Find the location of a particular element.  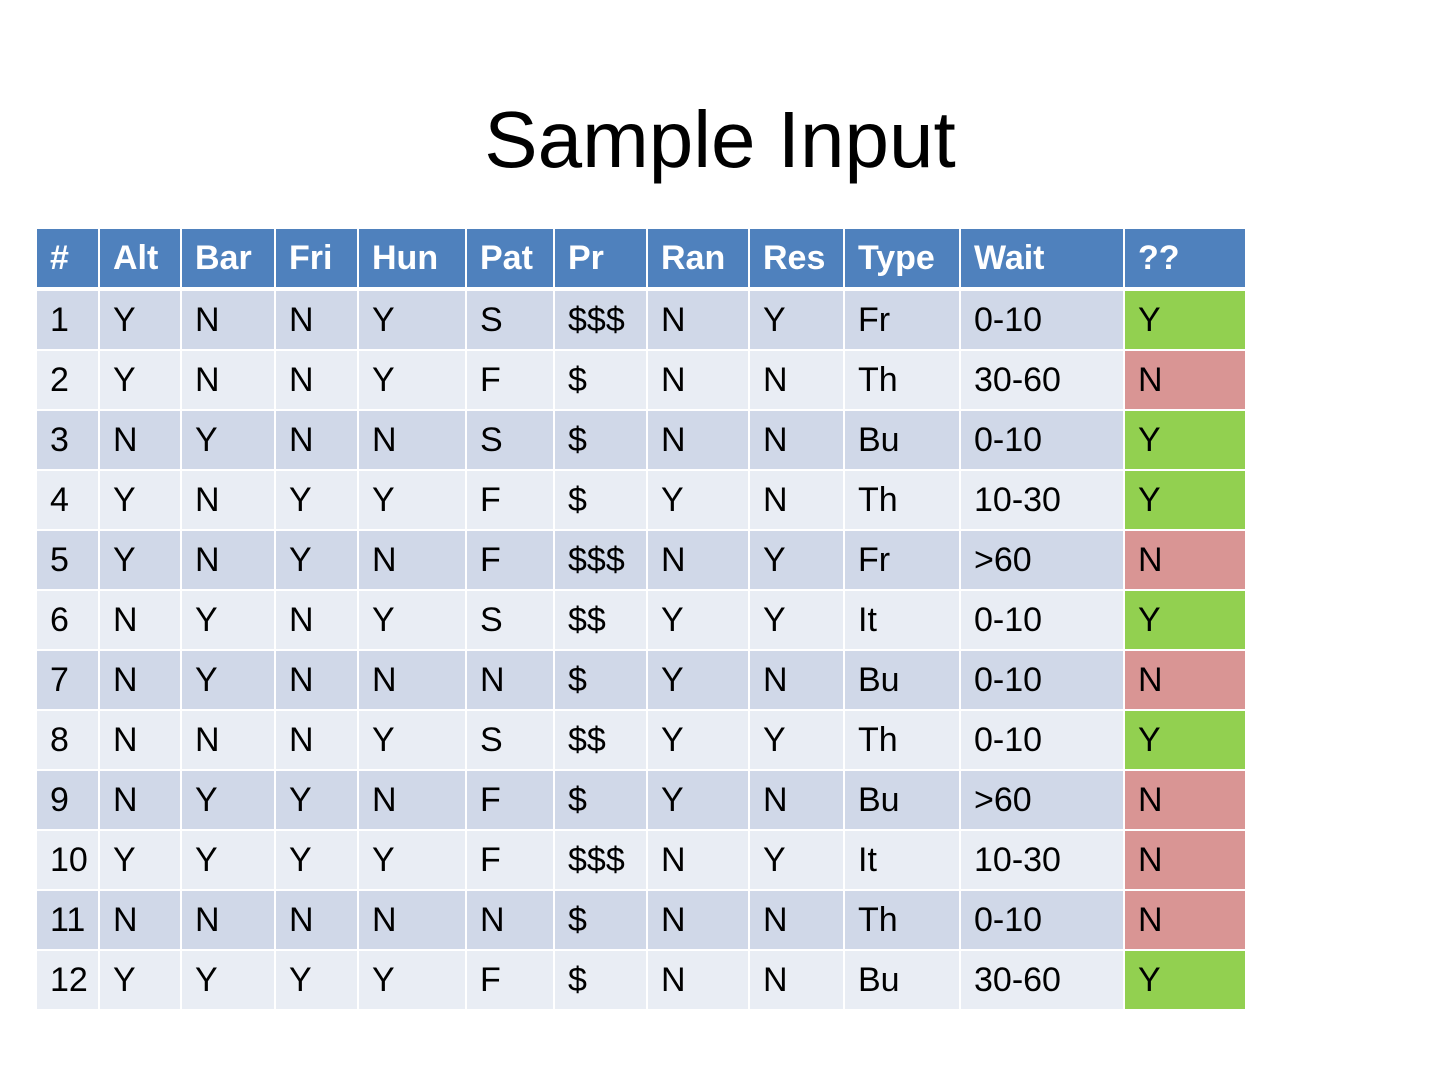

table-cell: 7 is located at coordinates (67, 680).